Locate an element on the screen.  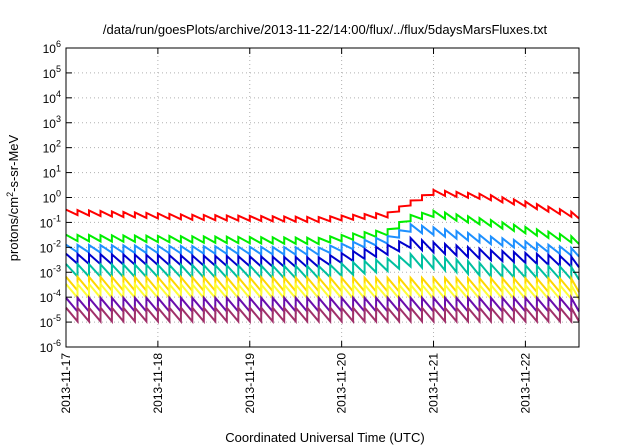
y-tick-exp: -4 is located at coordinates (57, 293).